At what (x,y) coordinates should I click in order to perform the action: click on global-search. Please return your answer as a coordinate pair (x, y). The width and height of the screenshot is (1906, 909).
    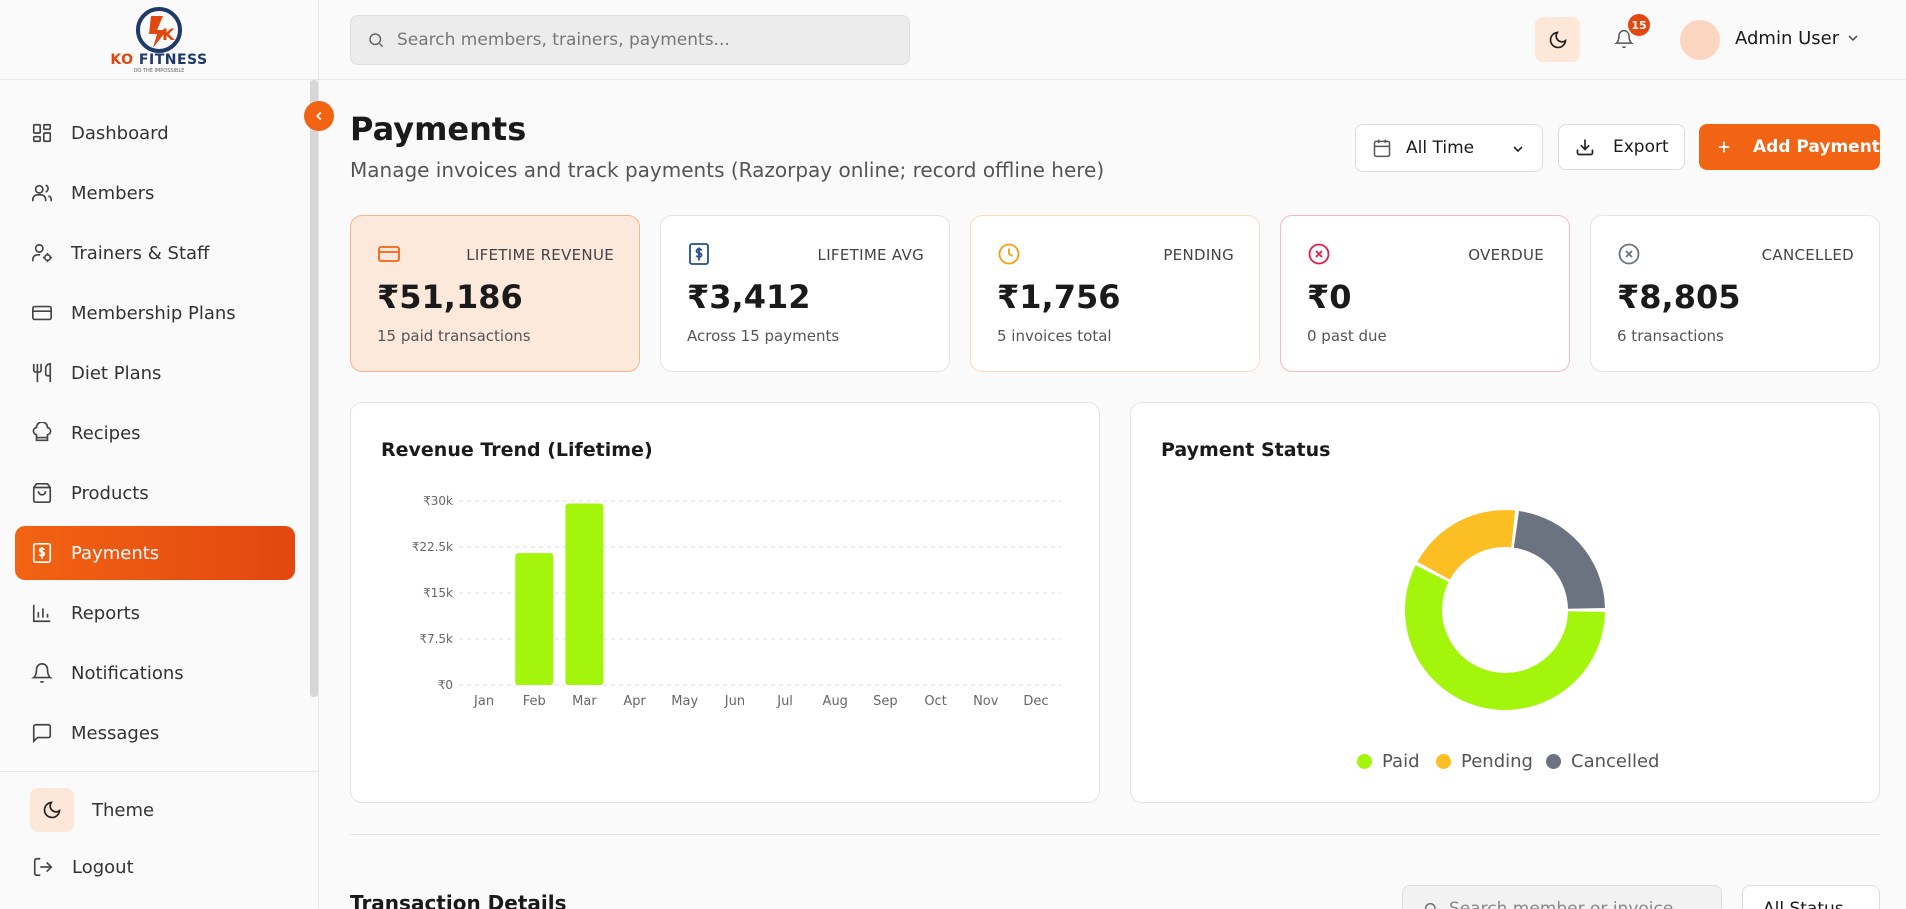
    Looking at the image, I should click on (630, 40).